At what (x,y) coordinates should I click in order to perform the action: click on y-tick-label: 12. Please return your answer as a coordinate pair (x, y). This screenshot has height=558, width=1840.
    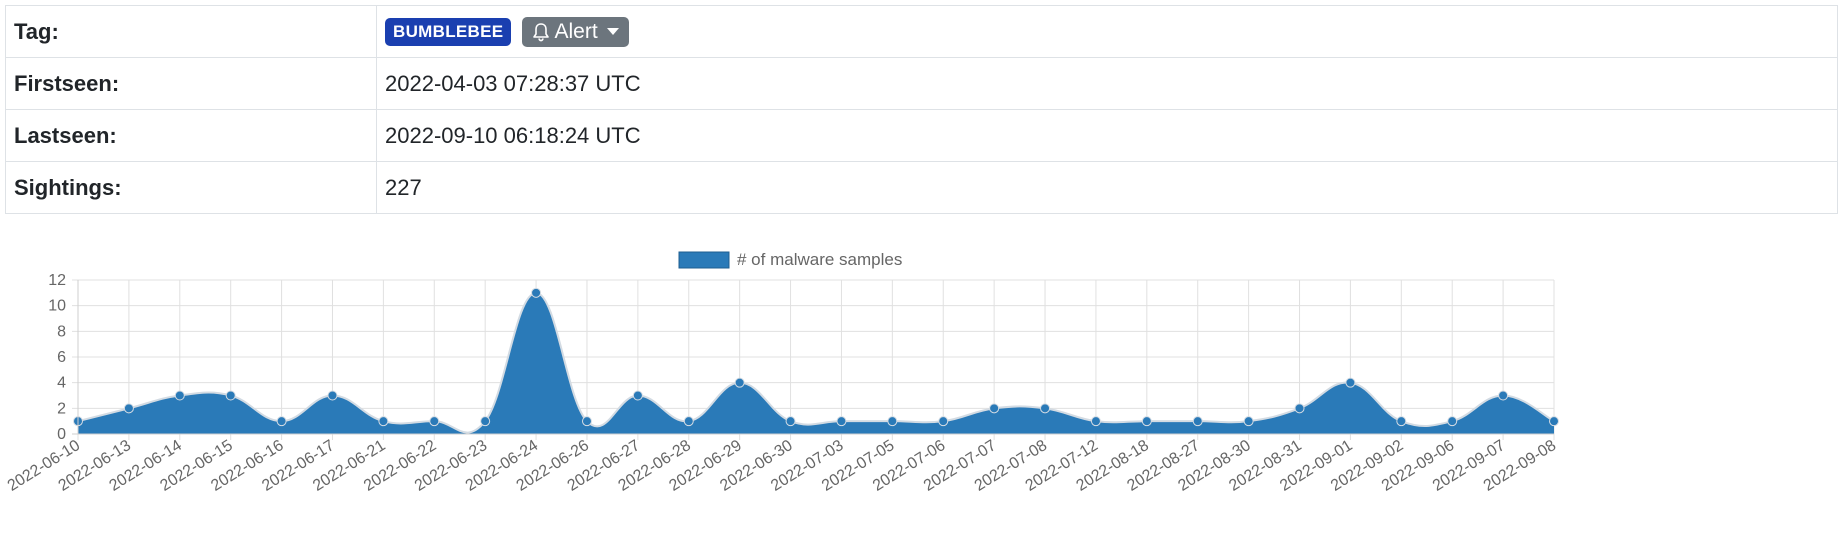
    Looking at the image, I should click on (57, 280).